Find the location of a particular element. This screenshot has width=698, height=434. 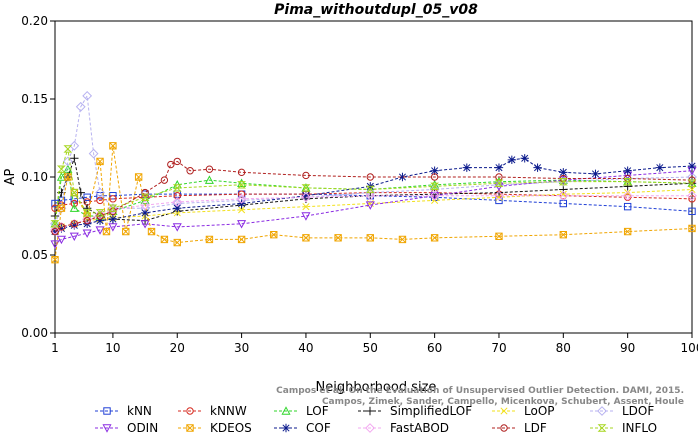

series-fastabod is located at coordinates (373, 212).